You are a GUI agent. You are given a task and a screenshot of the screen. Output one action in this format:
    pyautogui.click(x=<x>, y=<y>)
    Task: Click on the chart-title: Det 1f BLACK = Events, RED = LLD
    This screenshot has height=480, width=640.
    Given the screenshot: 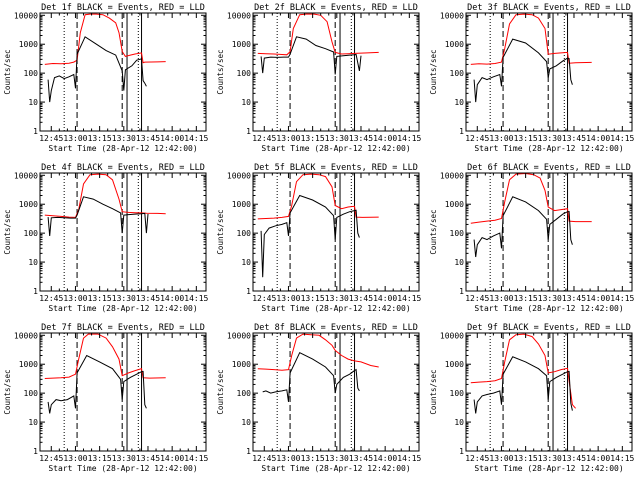 What is the action you would take?
    pyautogui.click(x=123, y=8)
    